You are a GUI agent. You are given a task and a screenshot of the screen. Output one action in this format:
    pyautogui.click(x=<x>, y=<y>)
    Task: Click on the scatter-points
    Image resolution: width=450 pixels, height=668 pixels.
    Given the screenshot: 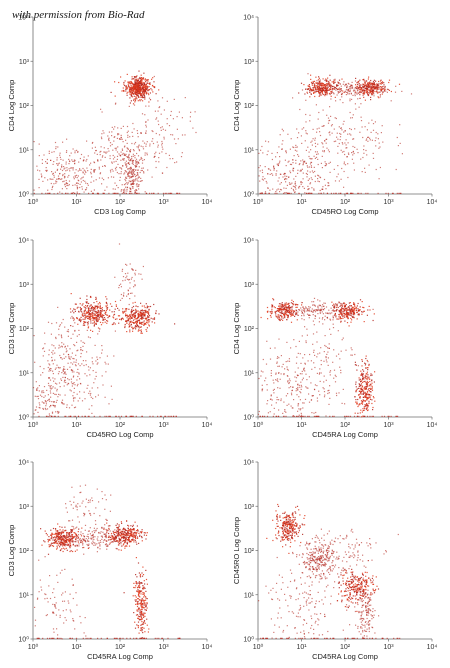 What is the action you would take?
    pyautogui.click(x=104, y=330)
    